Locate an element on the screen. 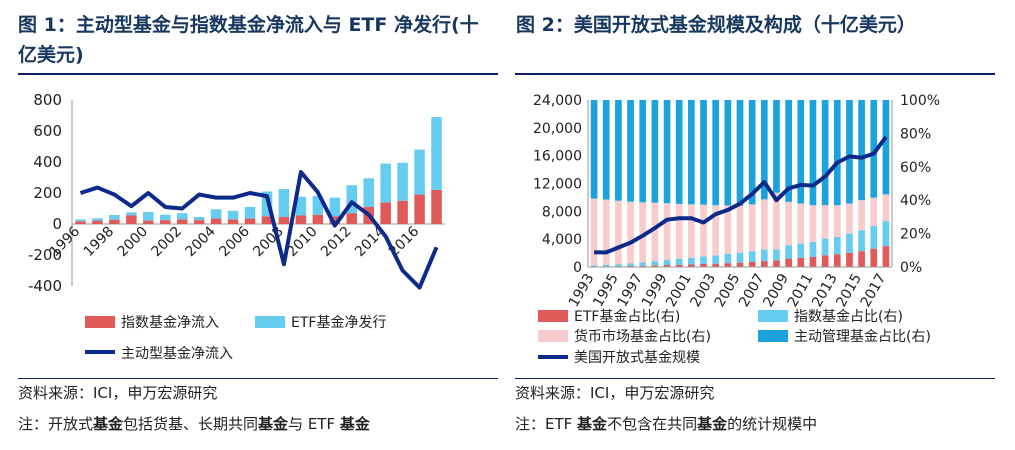 Image resolution: width=1015 pixels, height=450 pixels. right-note-mid: 不包含在共同 is located at coordinates (652, 424).